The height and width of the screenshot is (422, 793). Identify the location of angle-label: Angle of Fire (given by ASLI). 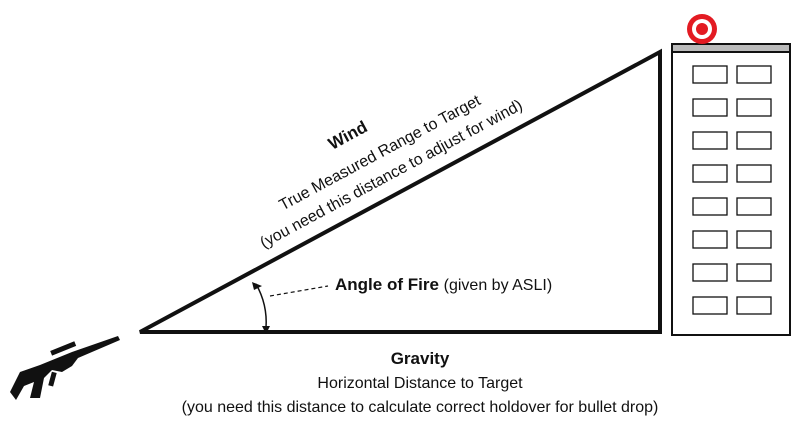
(443, 284).